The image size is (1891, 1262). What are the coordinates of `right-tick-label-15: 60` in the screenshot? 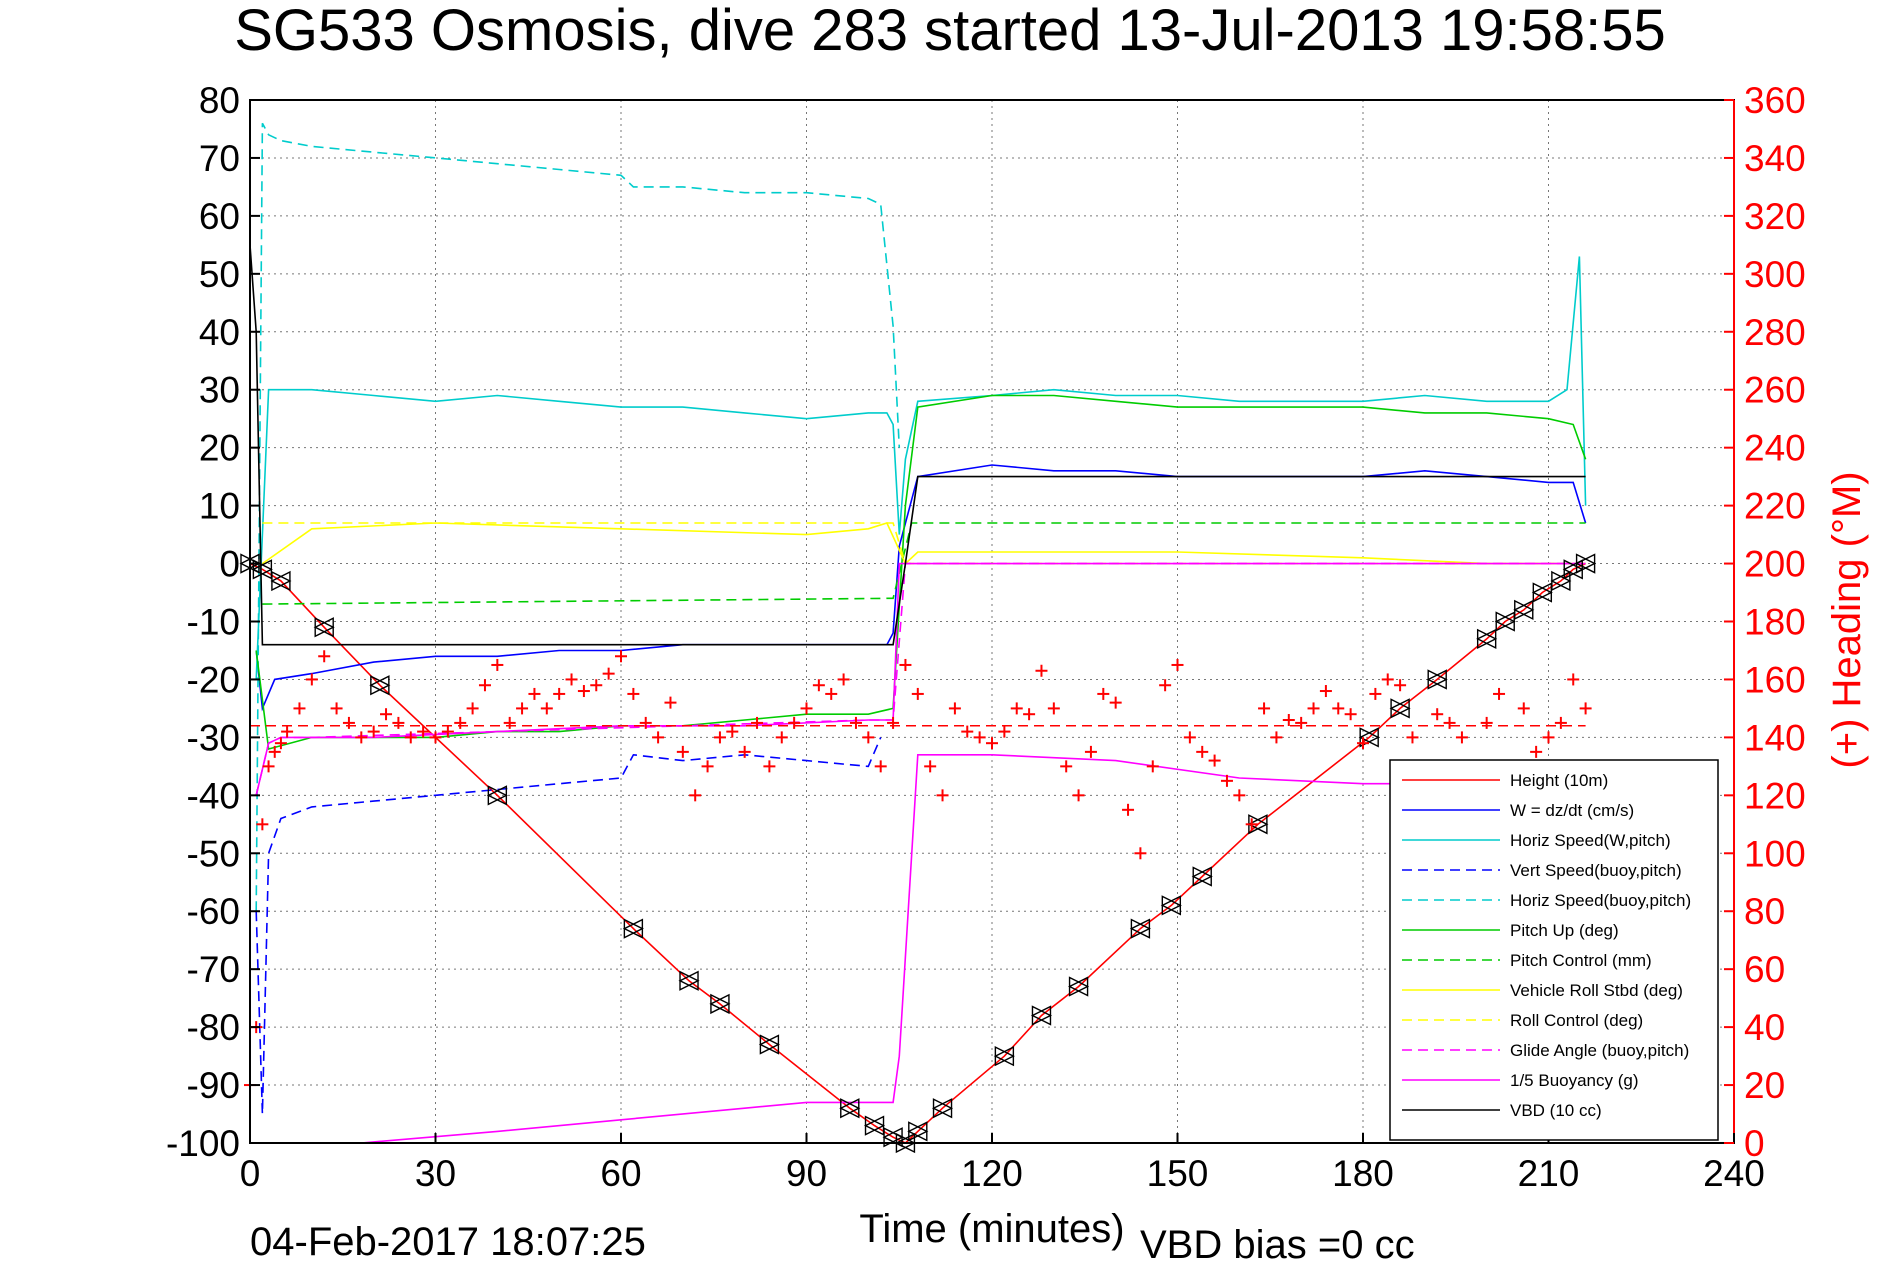 It's located at (1764, 969).